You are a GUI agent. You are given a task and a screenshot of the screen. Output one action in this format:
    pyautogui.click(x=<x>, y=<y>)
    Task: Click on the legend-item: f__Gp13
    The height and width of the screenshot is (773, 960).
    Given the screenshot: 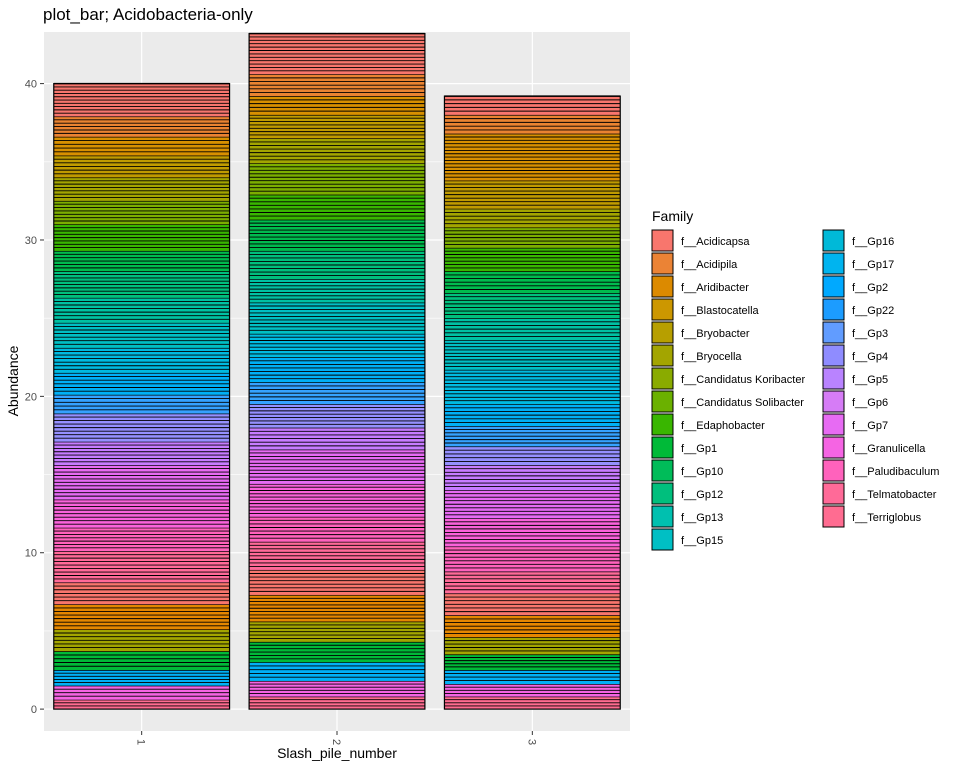 What is the action you would take?
    pyautogui.click(x=687, y=516)
    